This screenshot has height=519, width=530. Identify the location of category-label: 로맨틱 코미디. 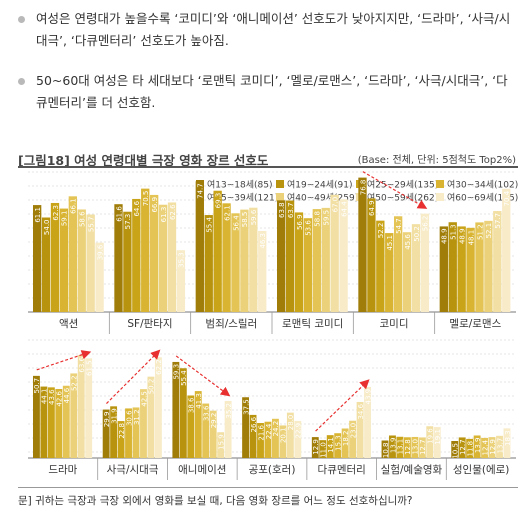
(312, 324).